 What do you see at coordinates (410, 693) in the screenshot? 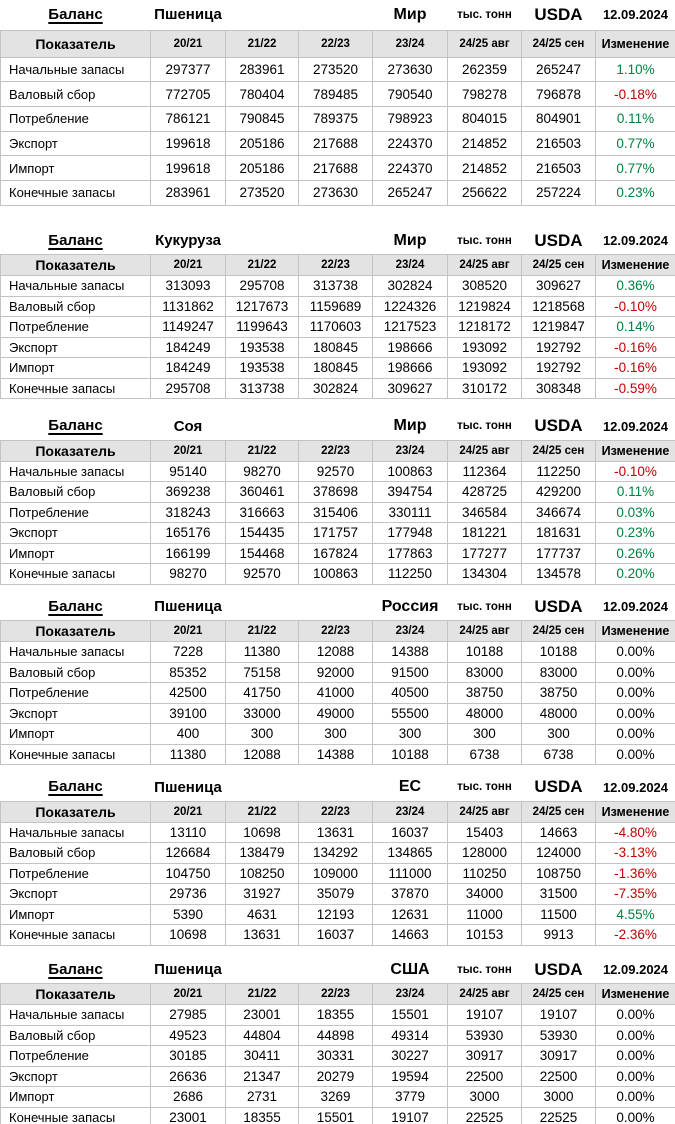
I see `value-cell: 40500` at bounding box center [410, 693].